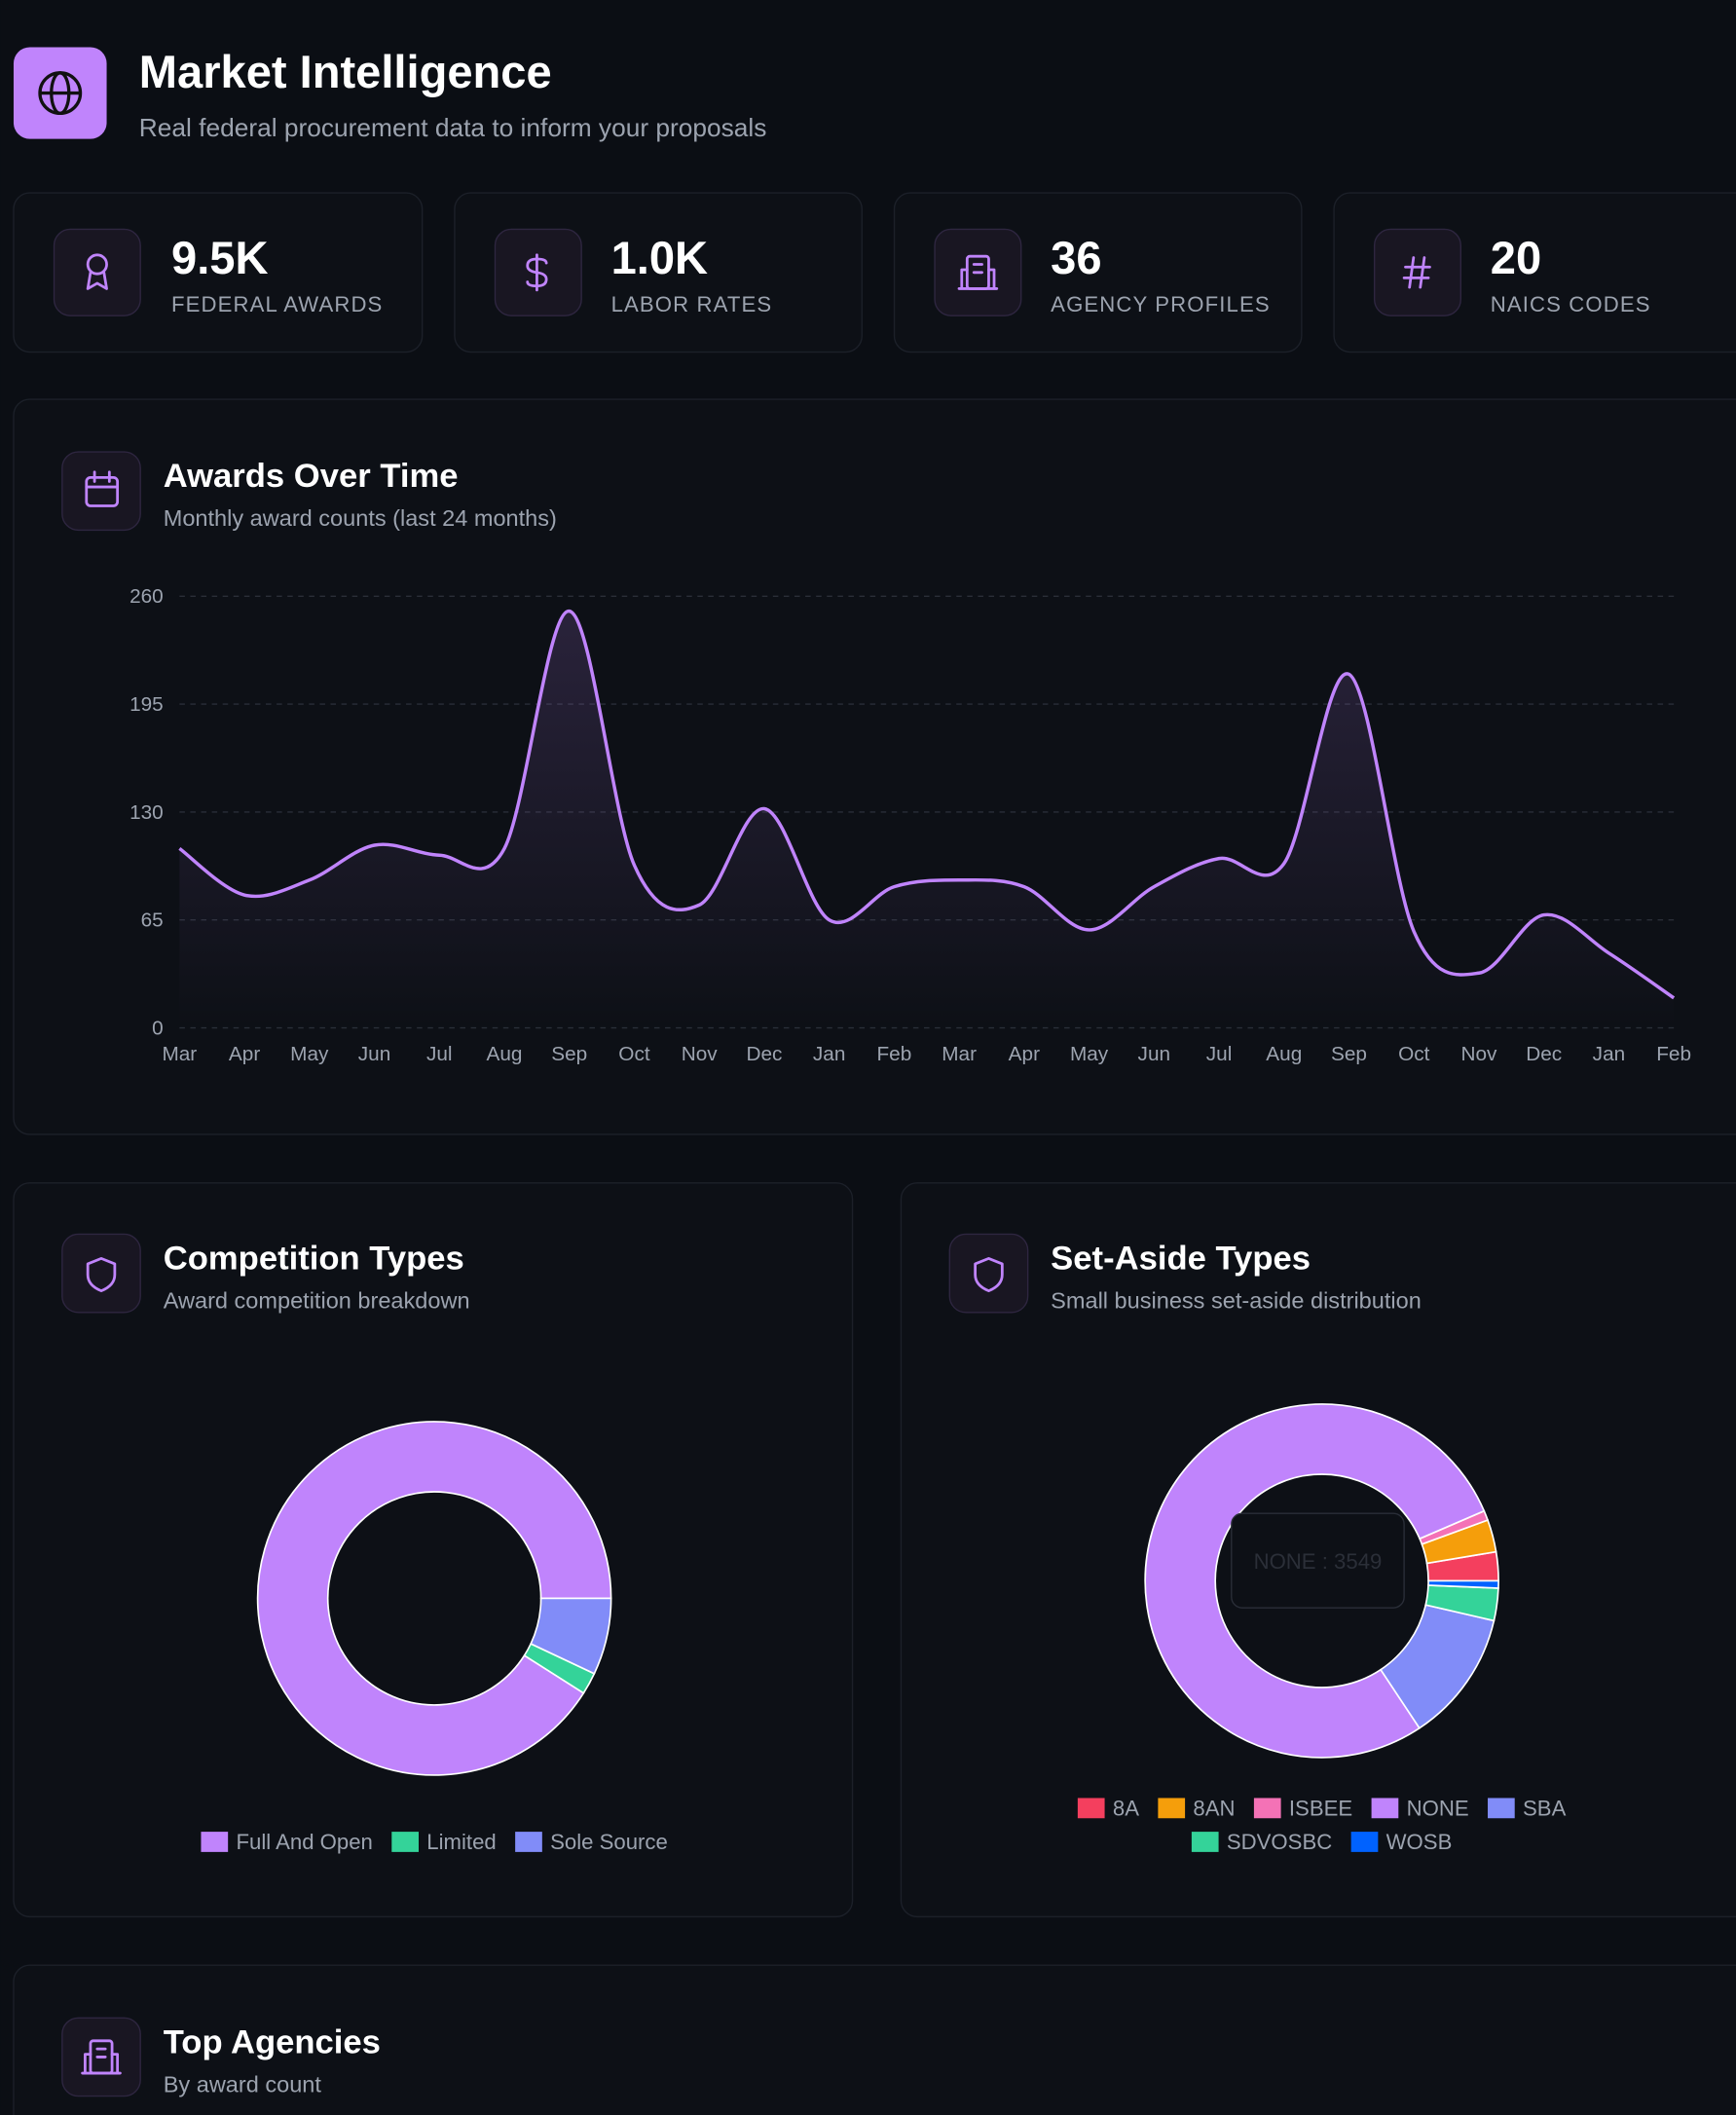 The image size is (1736, 2115). What do you see at coordinates (1214, 1808) in the screenshot?
I see `legend-label: 8AN` at bounding box center [1214, 1808].